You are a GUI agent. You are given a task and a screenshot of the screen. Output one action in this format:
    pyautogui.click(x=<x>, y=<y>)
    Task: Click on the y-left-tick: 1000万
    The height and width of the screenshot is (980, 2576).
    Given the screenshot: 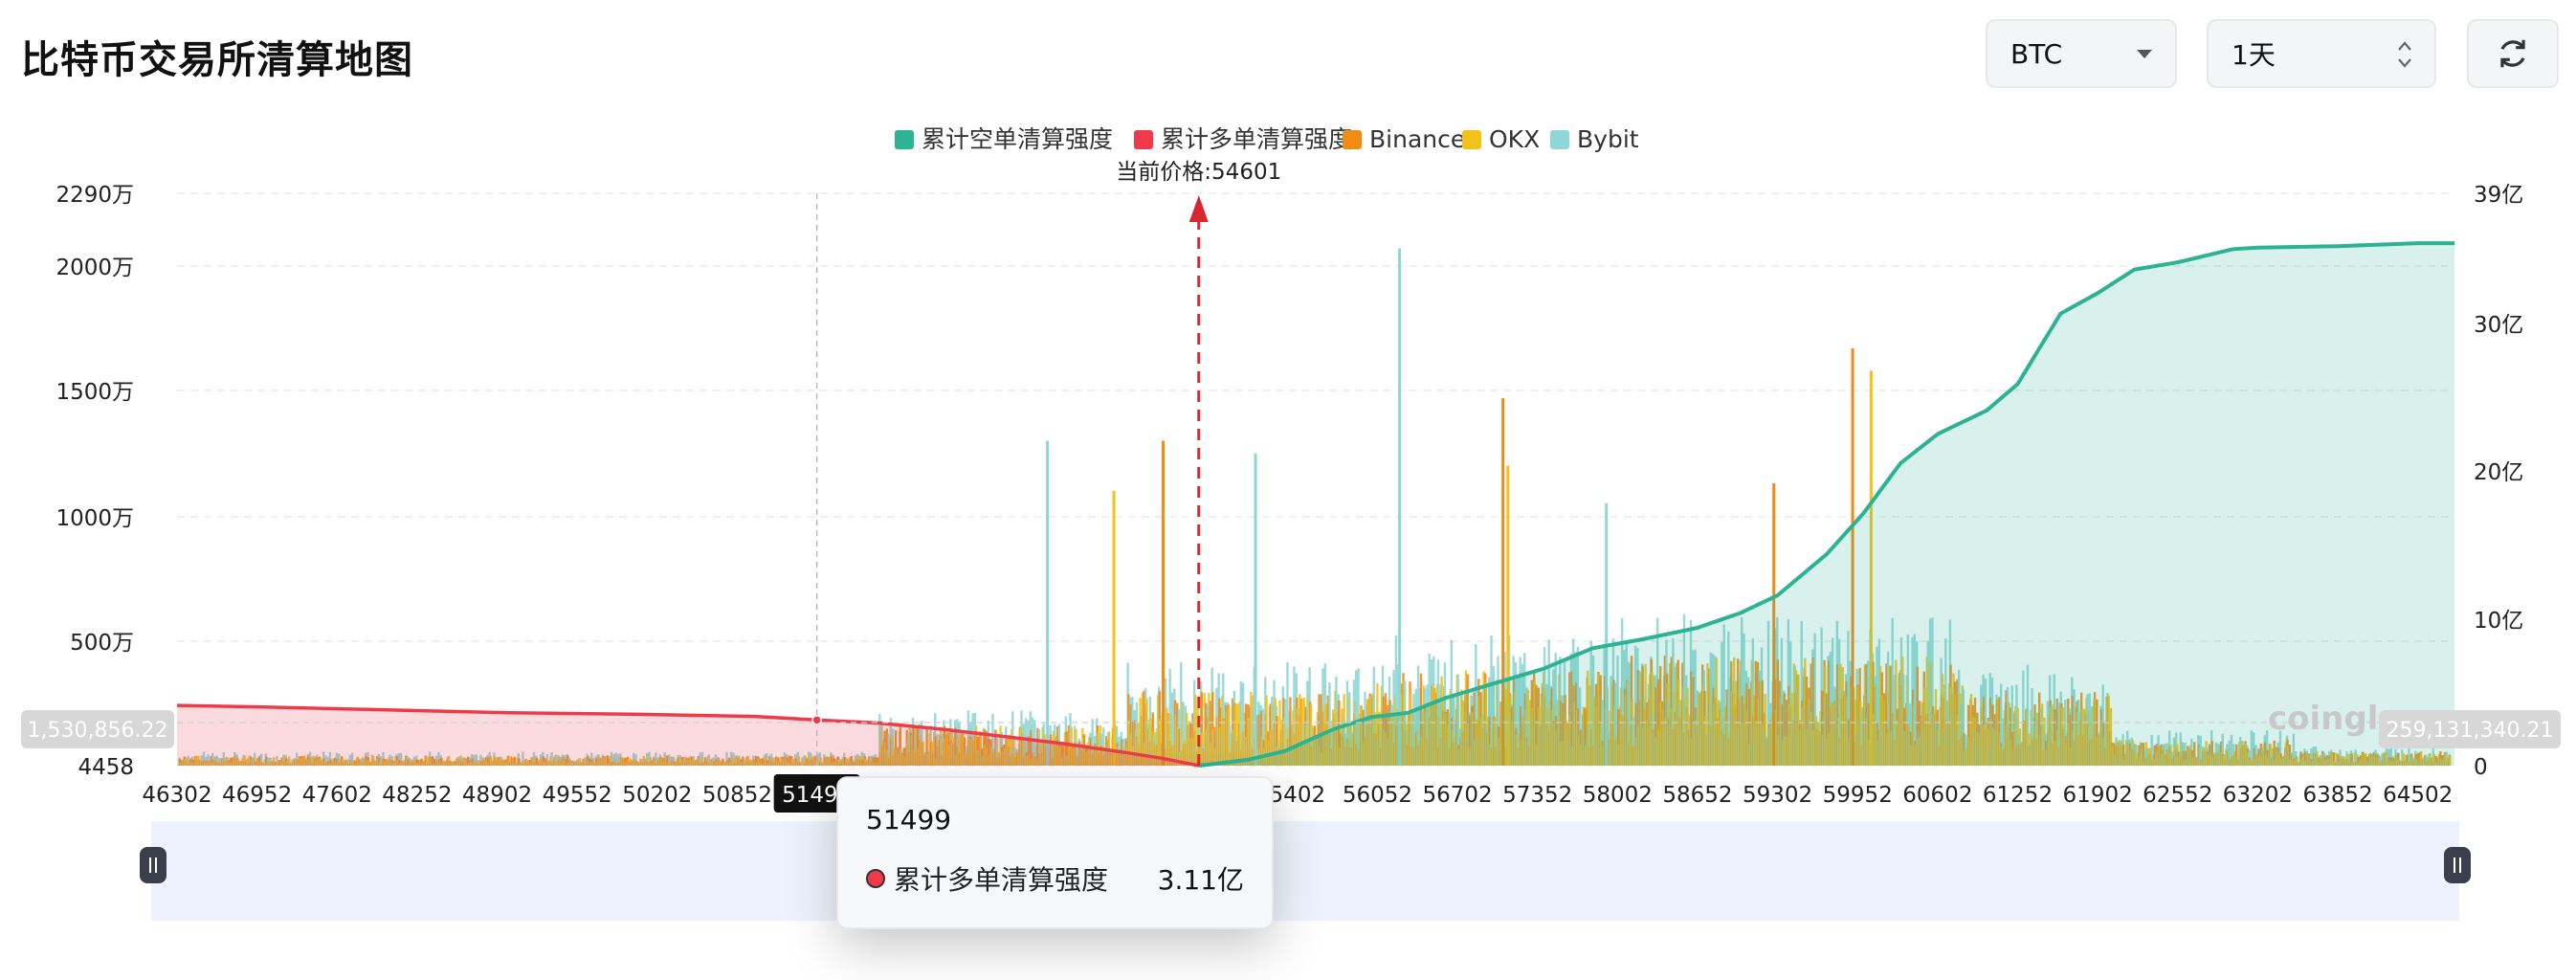 What is the action you would take?
    pyautogui.click(x=95, y=519)
    